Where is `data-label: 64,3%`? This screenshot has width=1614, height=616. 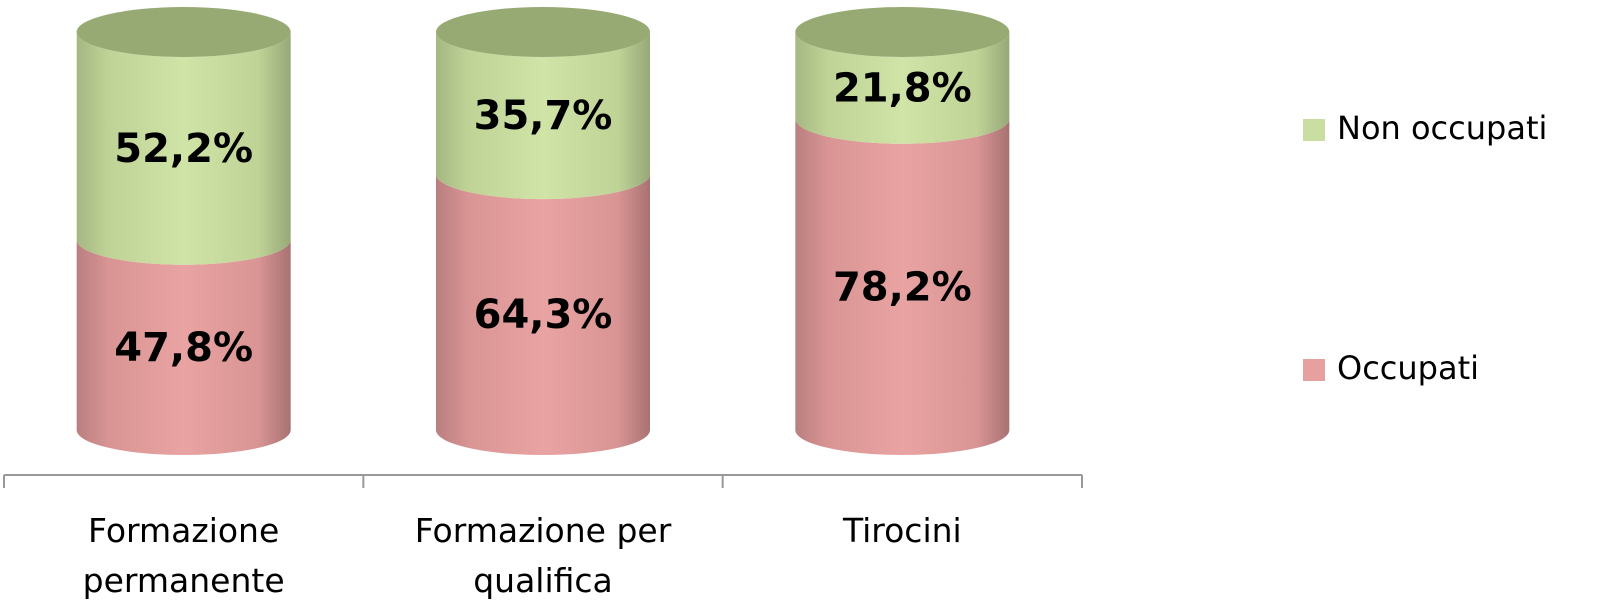 data-label: 64,3% is located at coordinates (543, 315).